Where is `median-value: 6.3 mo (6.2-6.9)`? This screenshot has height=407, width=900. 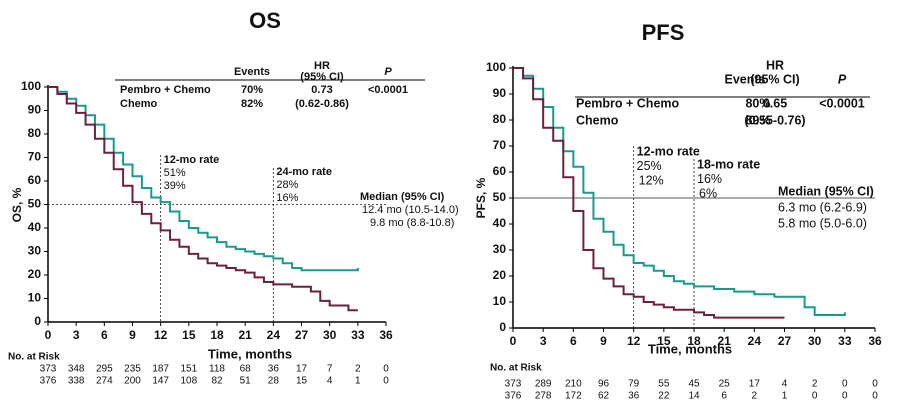 median-value: 6.3 mo (6.2-6.9) is located at coordinates (822, 207).